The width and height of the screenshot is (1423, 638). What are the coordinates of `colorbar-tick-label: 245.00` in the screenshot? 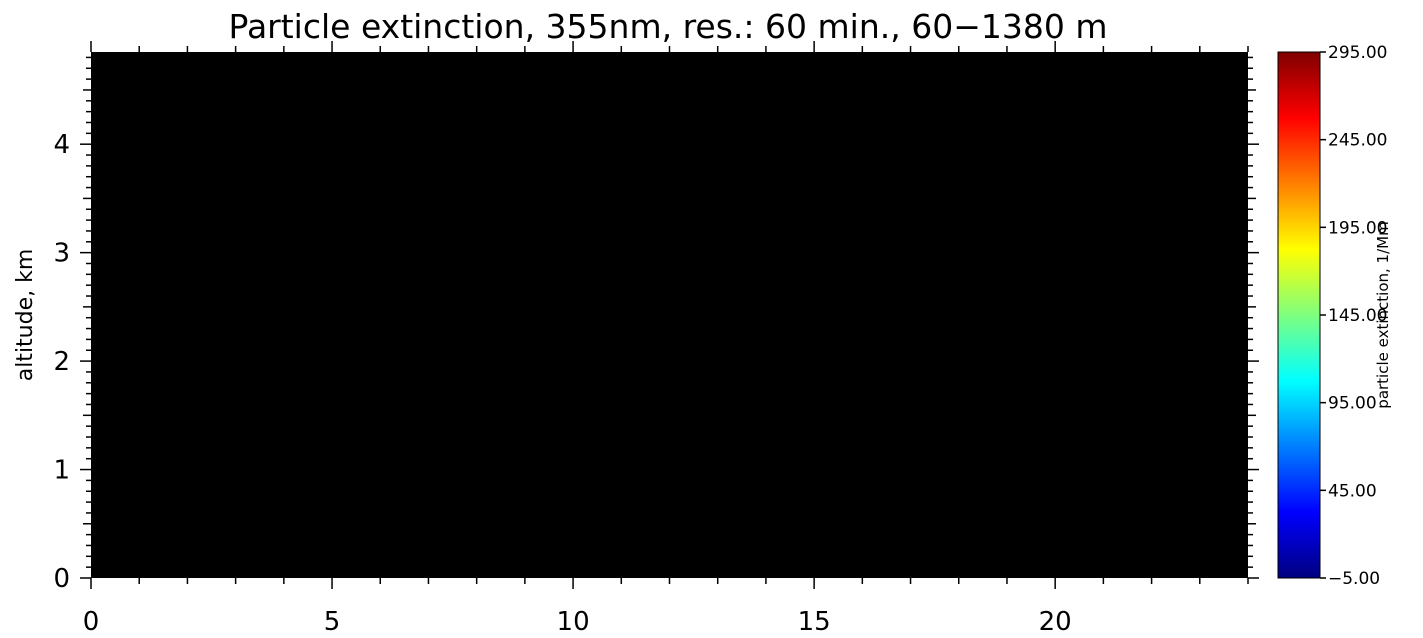 It's located at (1357, 141).